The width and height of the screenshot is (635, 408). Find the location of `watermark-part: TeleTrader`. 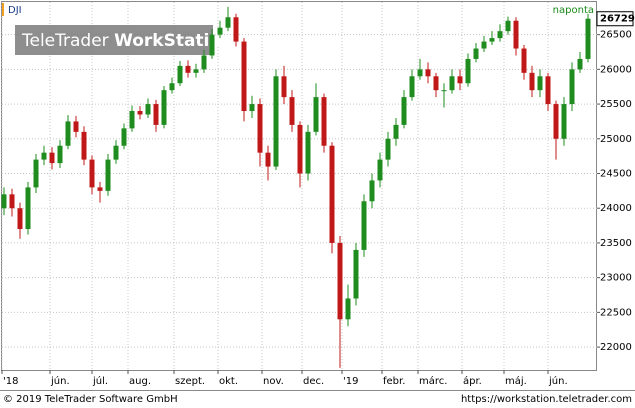

watermark-part: TeleTrader is located at coordinates (65, 41).